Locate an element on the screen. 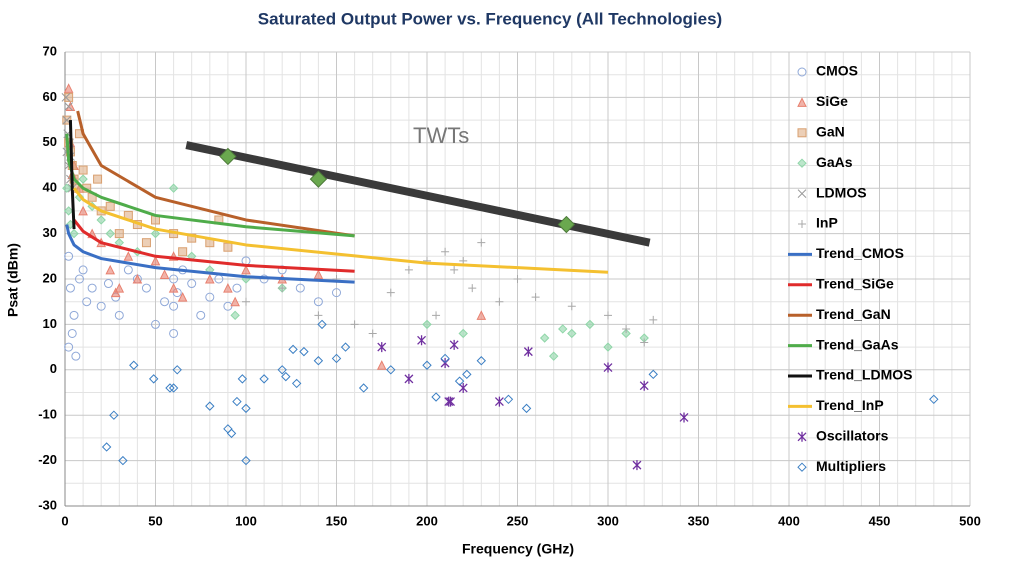  y-axis-label: Psat (dBm) is located at coordinates (13, 280).